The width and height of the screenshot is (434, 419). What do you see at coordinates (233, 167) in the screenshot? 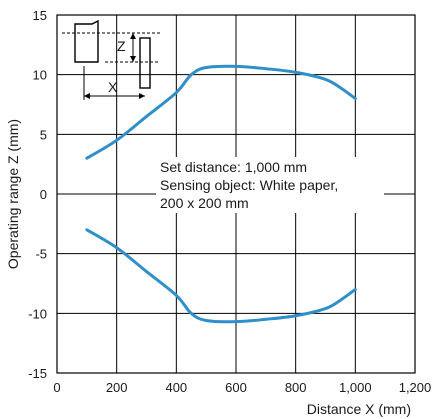
I see `annotation-line-1: Set distance: 1,000 mm` at bounding box center [233, 167].